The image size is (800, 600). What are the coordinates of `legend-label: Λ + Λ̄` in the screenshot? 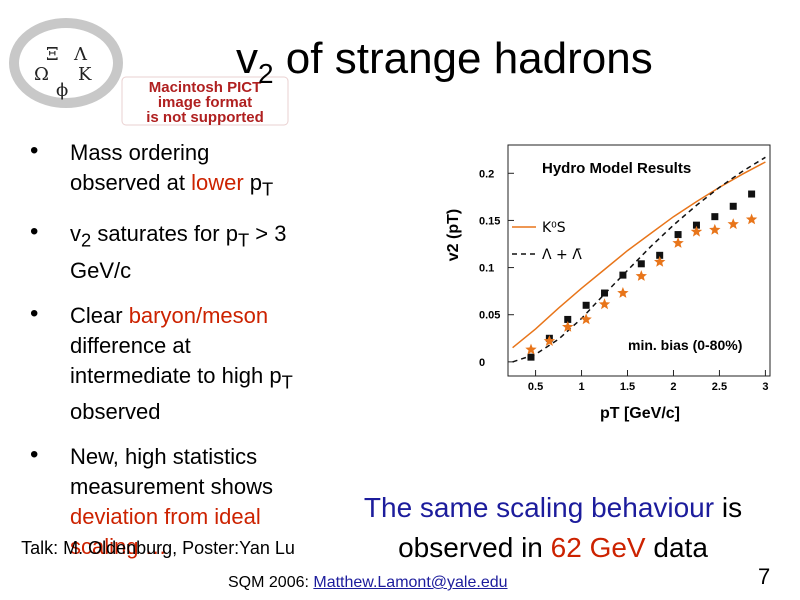 It's located at (562, 255).